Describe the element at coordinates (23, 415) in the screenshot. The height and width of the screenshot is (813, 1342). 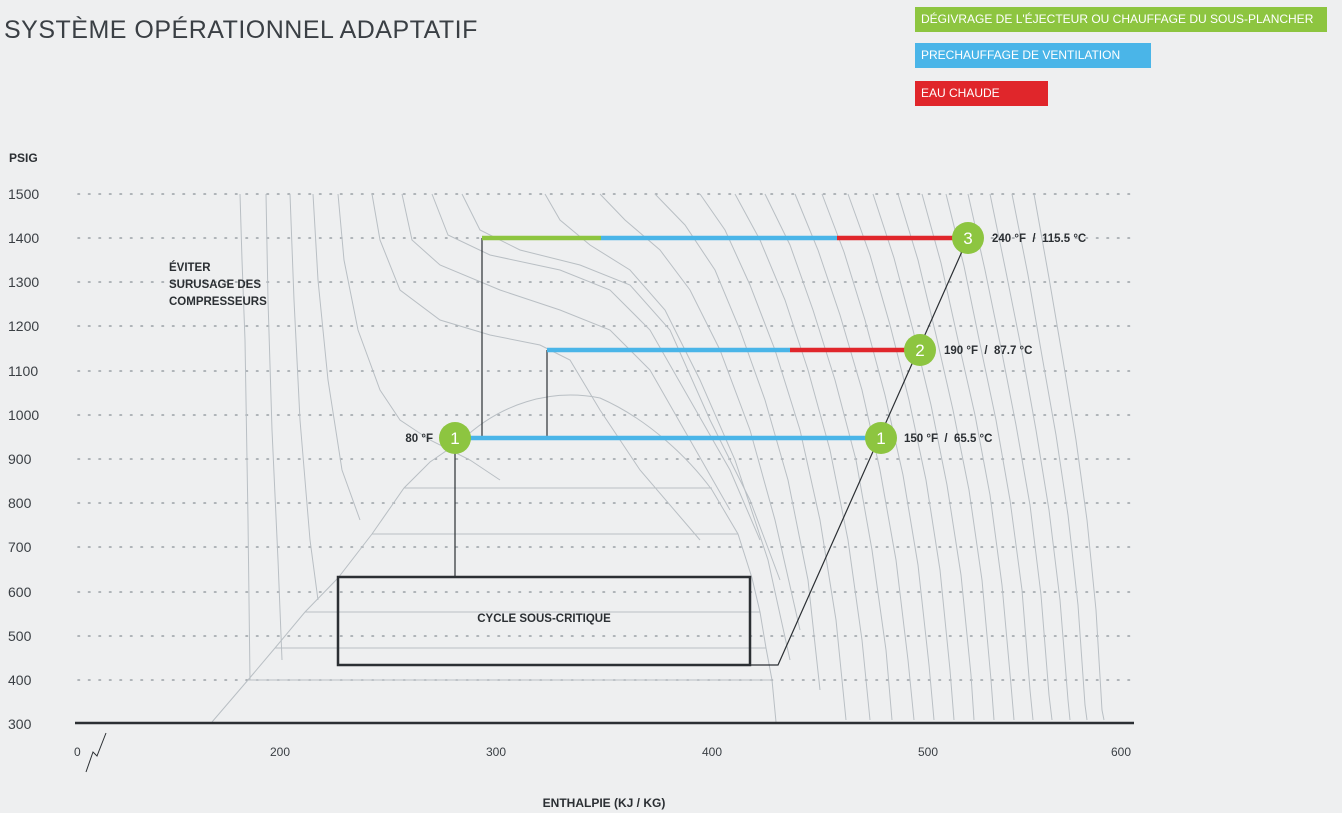
I see `y-tick: 1000` at that location.